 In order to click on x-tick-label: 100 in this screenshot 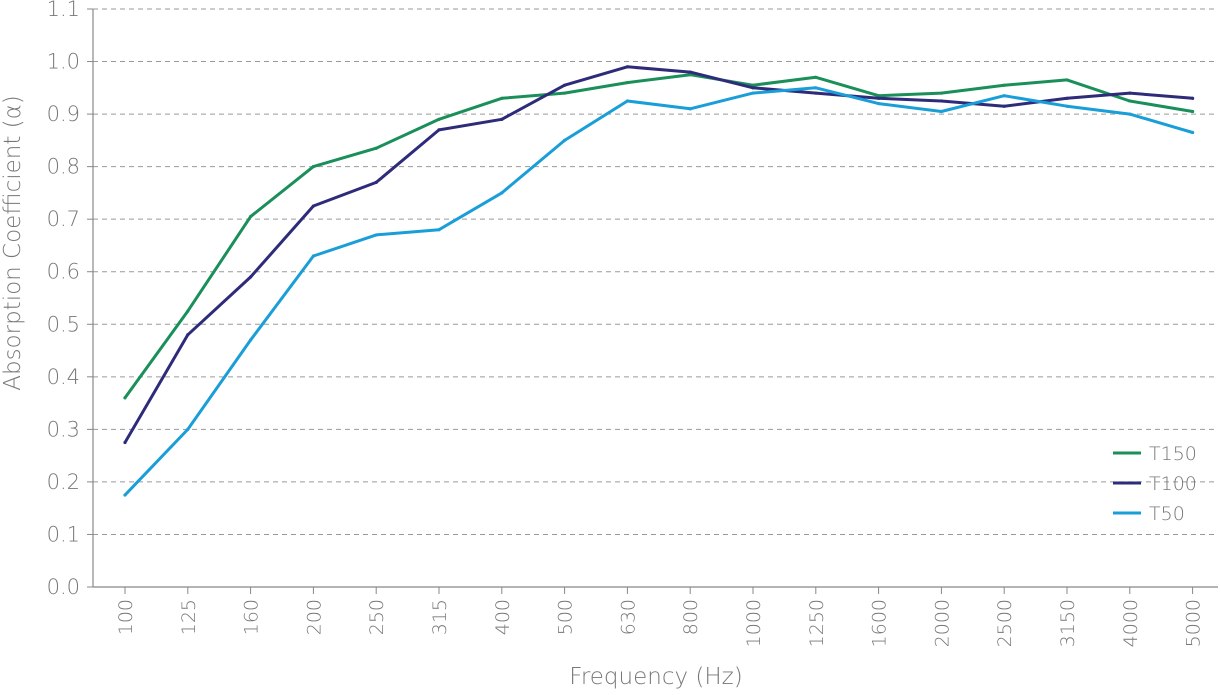, I will do `click(126, 617)`.